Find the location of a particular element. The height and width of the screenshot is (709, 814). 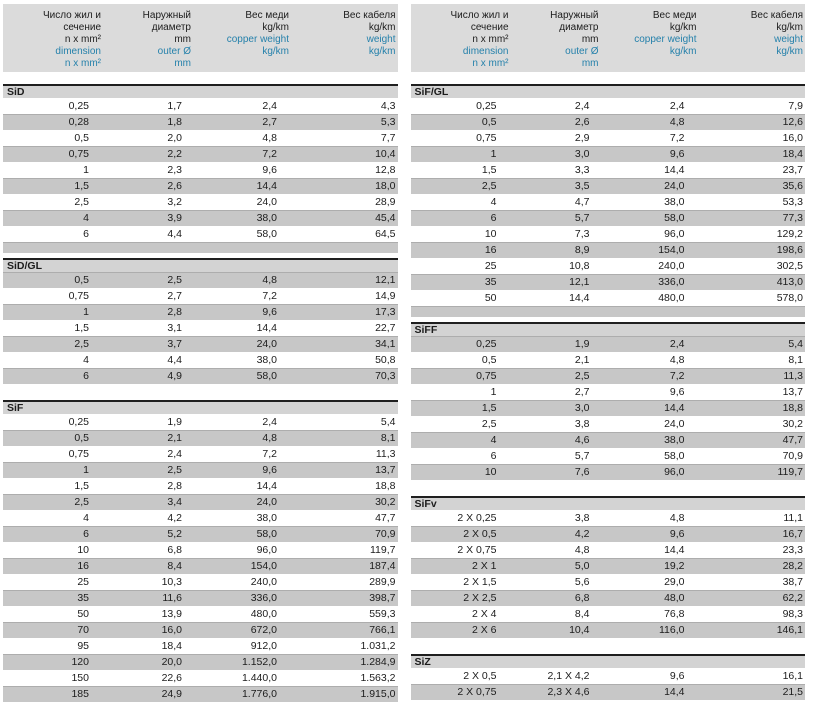

table-row: 0,5 2,0 4,8 7,7 is located at coordinates (200, 138).